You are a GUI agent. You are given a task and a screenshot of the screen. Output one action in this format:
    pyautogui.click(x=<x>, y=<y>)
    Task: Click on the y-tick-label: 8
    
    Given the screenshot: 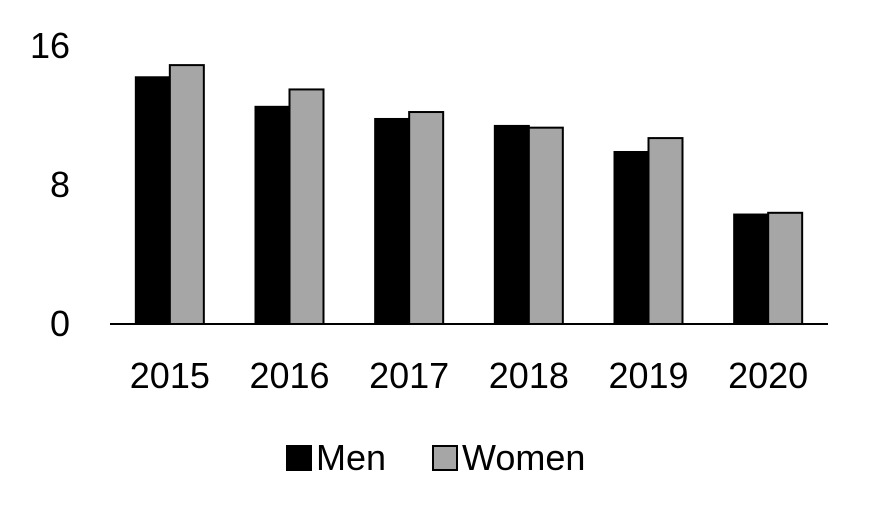 What is the action you would take?
    pyautogui.click(x=60, y=184)
    